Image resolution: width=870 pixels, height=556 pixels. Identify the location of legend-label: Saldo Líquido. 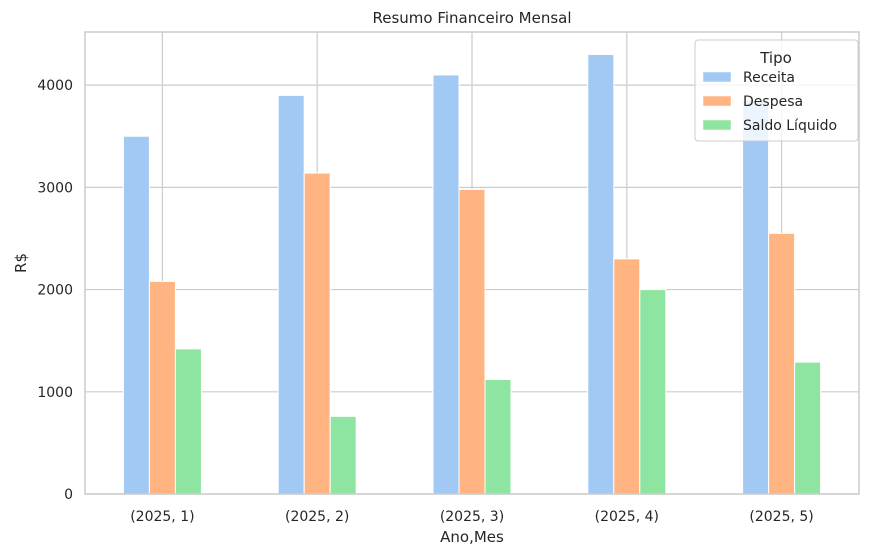
(790, 126).